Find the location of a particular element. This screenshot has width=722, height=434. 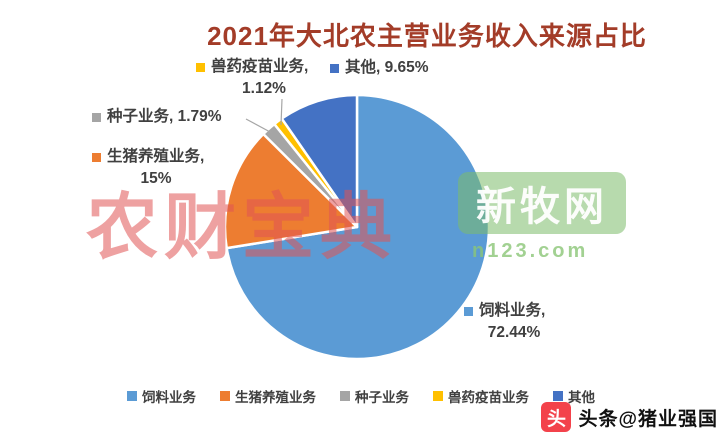

legend-marker-feed is located at coordinates (132, 396).